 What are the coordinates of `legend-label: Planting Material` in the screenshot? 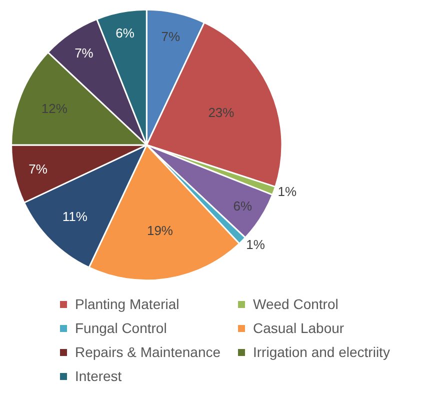 It's located at (127, 304).